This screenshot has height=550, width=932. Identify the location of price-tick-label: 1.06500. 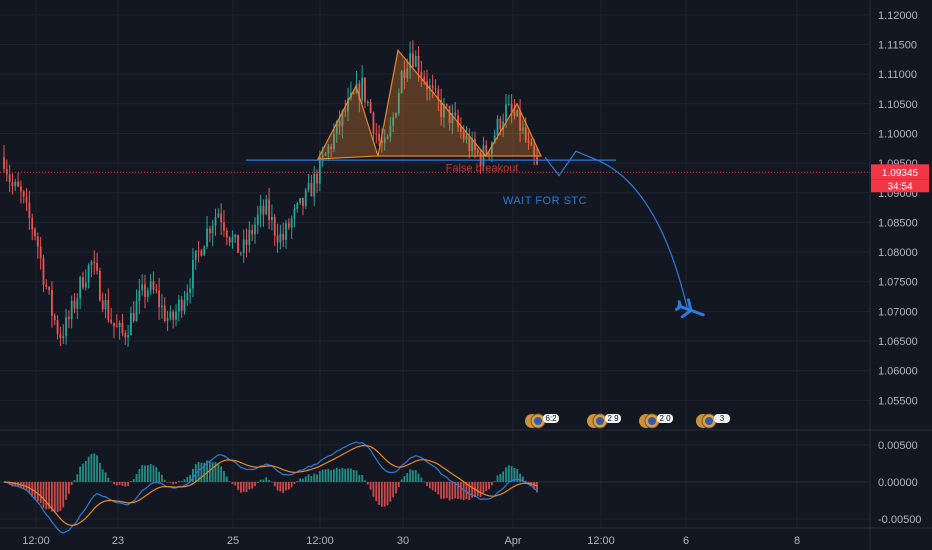
(898, 342).